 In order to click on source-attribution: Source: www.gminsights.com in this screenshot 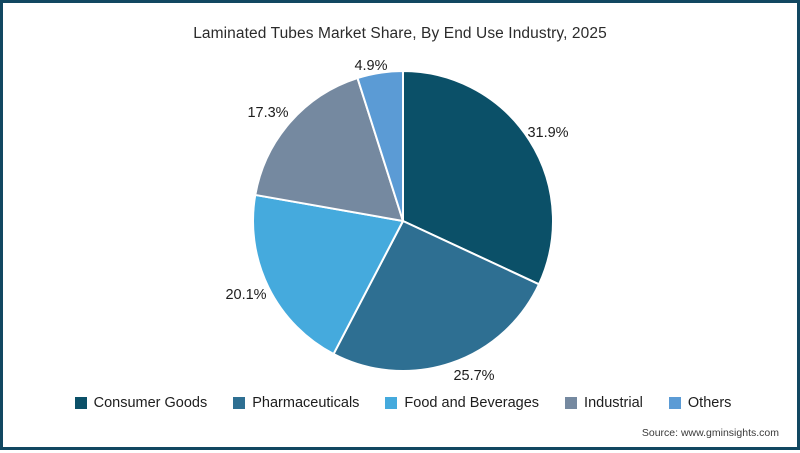, I will do `click(710, 433)`.